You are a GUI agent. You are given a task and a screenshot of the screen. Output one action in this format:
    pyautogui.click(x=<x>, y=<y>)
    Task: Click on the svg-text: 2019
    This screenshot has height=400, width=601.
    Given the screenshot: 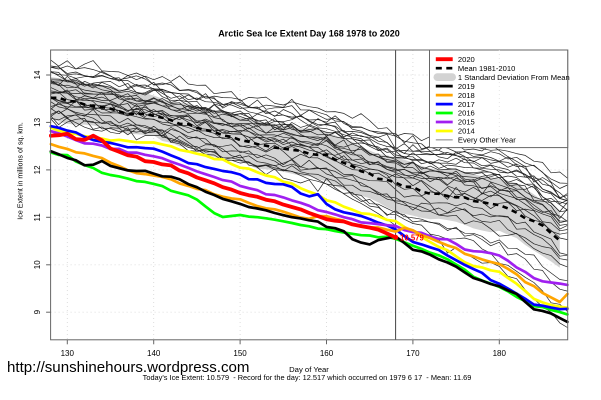 What is the action you would take?
    pyautogui.click(x=466, y=86)
    